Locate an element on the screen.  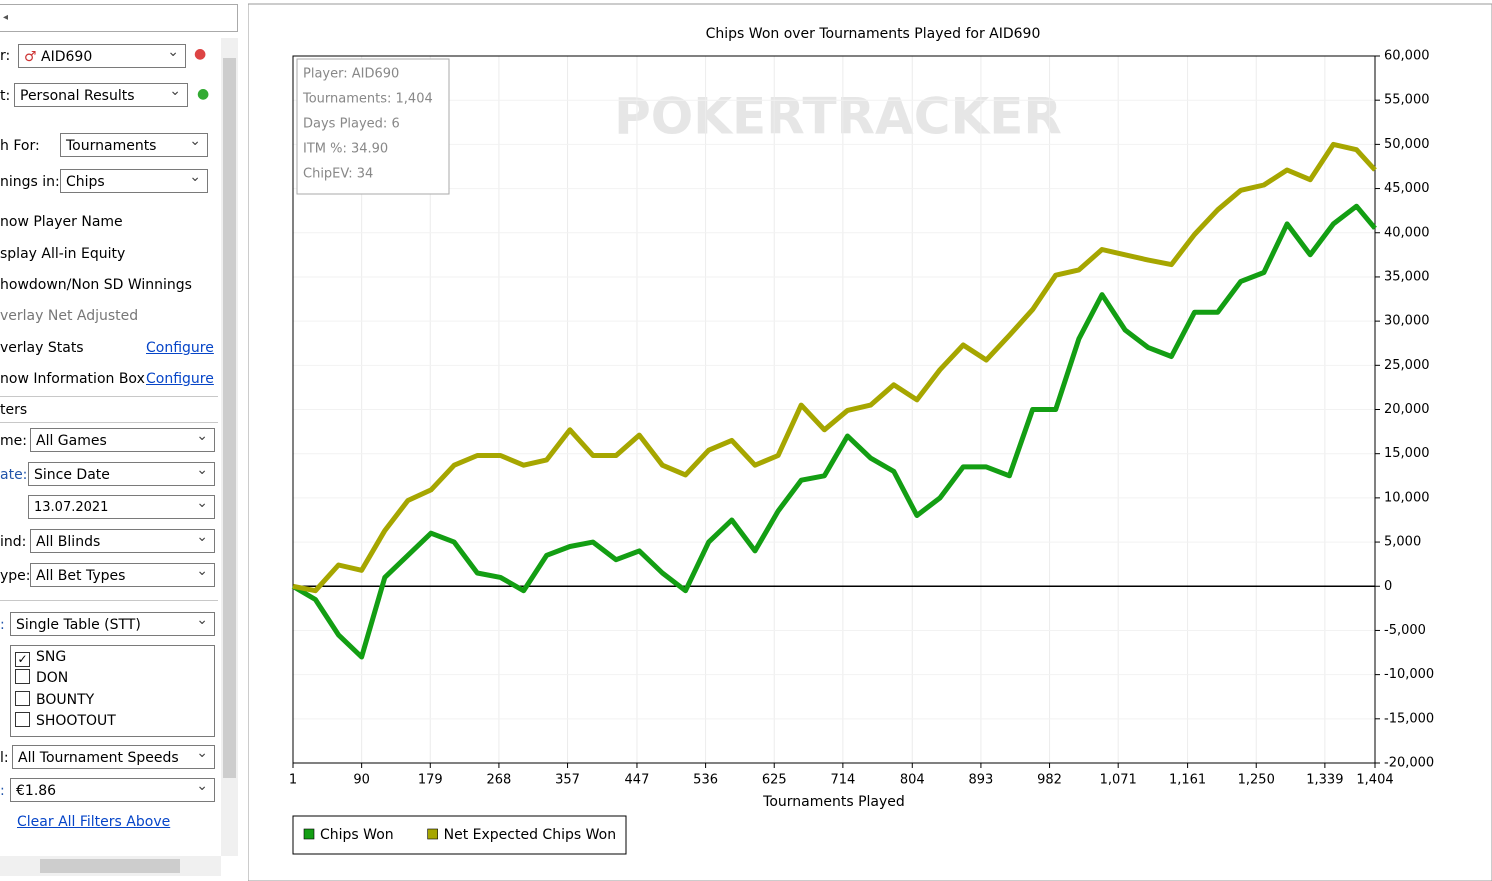
type-list is located at coordinates (112, 691).